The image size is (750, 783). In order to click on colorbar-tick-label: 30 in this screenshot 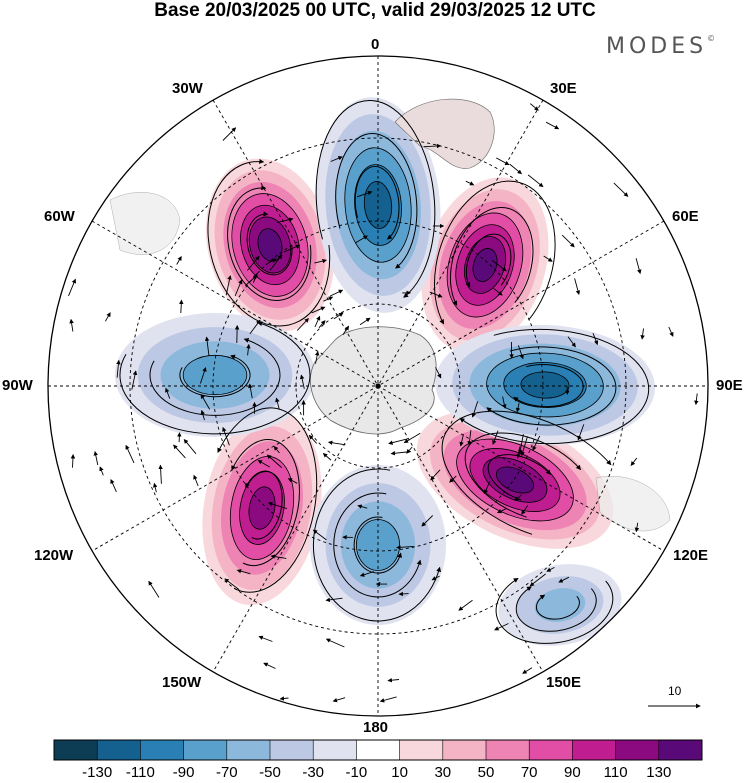, I will do `click(443, 772)`.